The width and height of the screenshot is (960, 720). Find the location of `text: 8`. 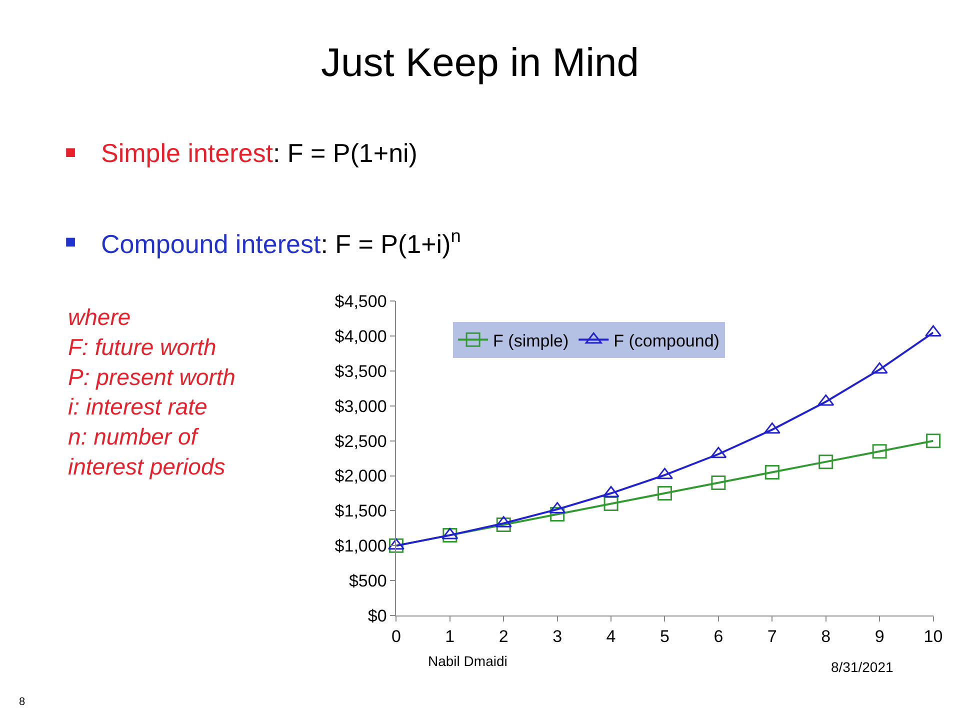

text: 8 is located at coordinates (22, 702).